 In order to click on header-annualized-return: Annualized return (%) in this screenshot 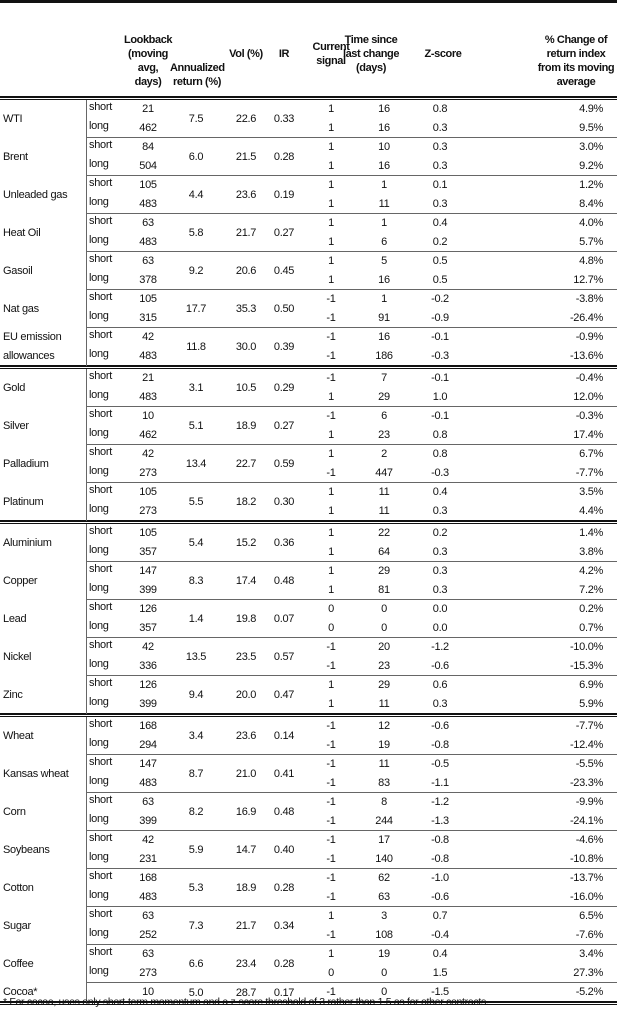, I will do `click(197, 75)`.